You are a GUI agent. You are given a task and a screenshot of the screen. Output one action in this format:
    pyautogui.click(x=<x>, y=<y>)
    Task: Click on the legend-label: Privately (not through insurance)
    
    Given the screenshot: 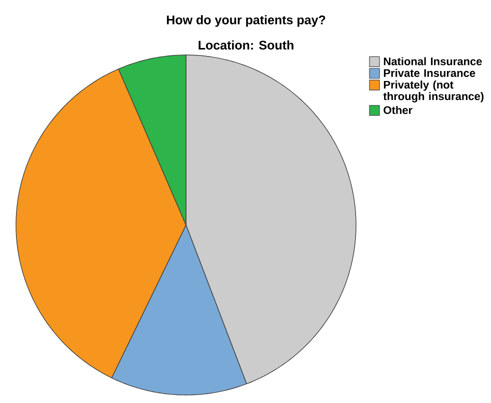 What is the action you would take?
    pyautogui.click(x=433, y=91)
    